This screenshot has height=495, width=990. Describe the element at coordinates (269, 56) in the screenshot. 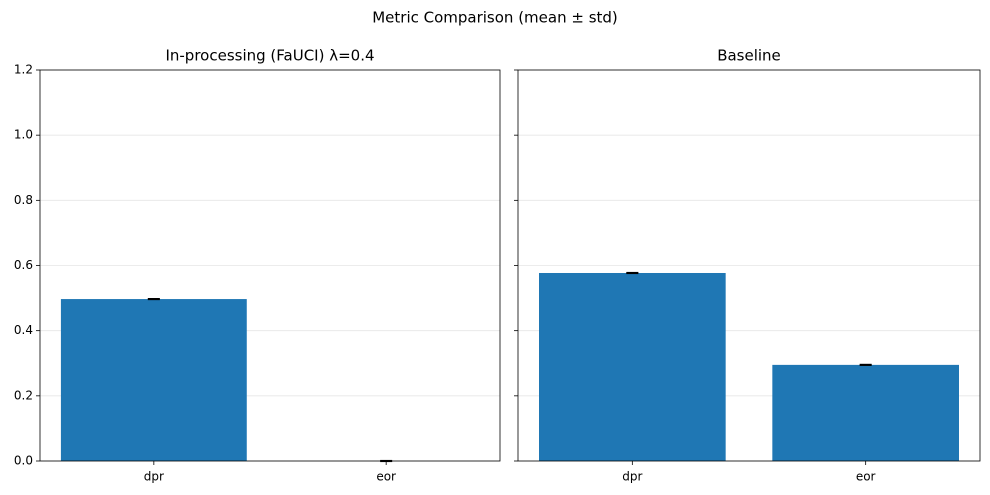

I see `subplot-title: In-processing (FaUCI) λ=0.4` at that location.